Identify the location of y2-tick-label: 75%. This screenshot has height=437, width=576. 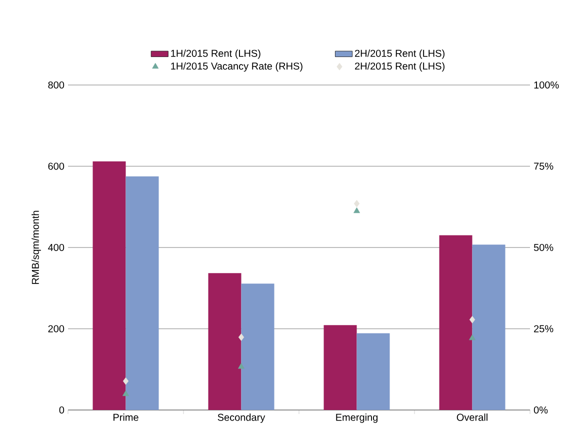
(544, 166).